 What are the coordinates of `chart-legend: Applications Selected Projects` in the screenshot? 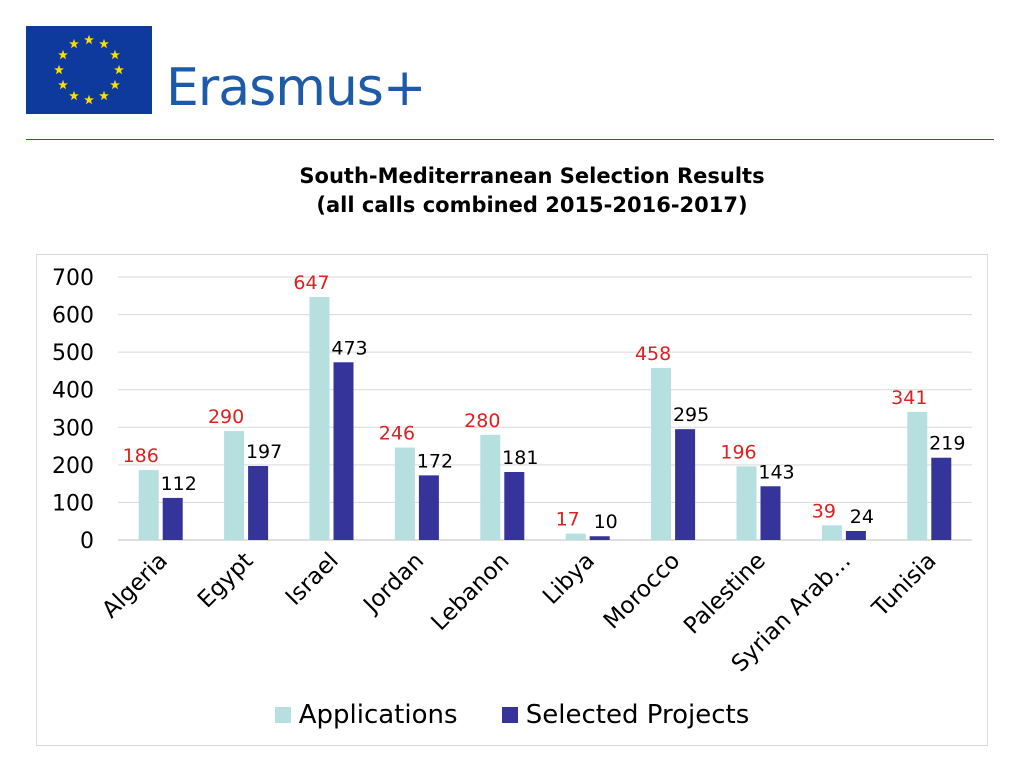 It's located at (512, 715).